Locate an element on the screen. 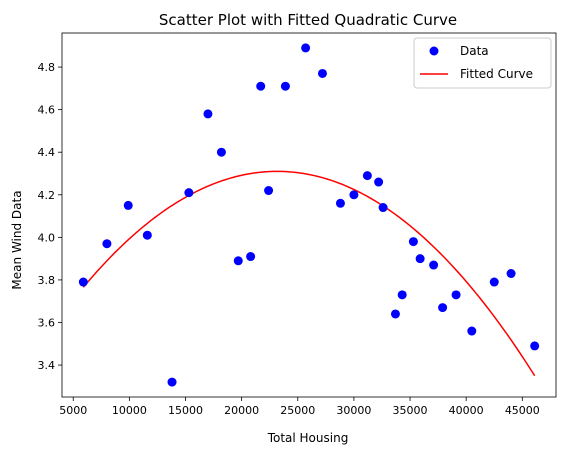 This screenshot has height=455, width=567. y-tick-label-4.8: 4.8 is located at coordinates (47, 67).